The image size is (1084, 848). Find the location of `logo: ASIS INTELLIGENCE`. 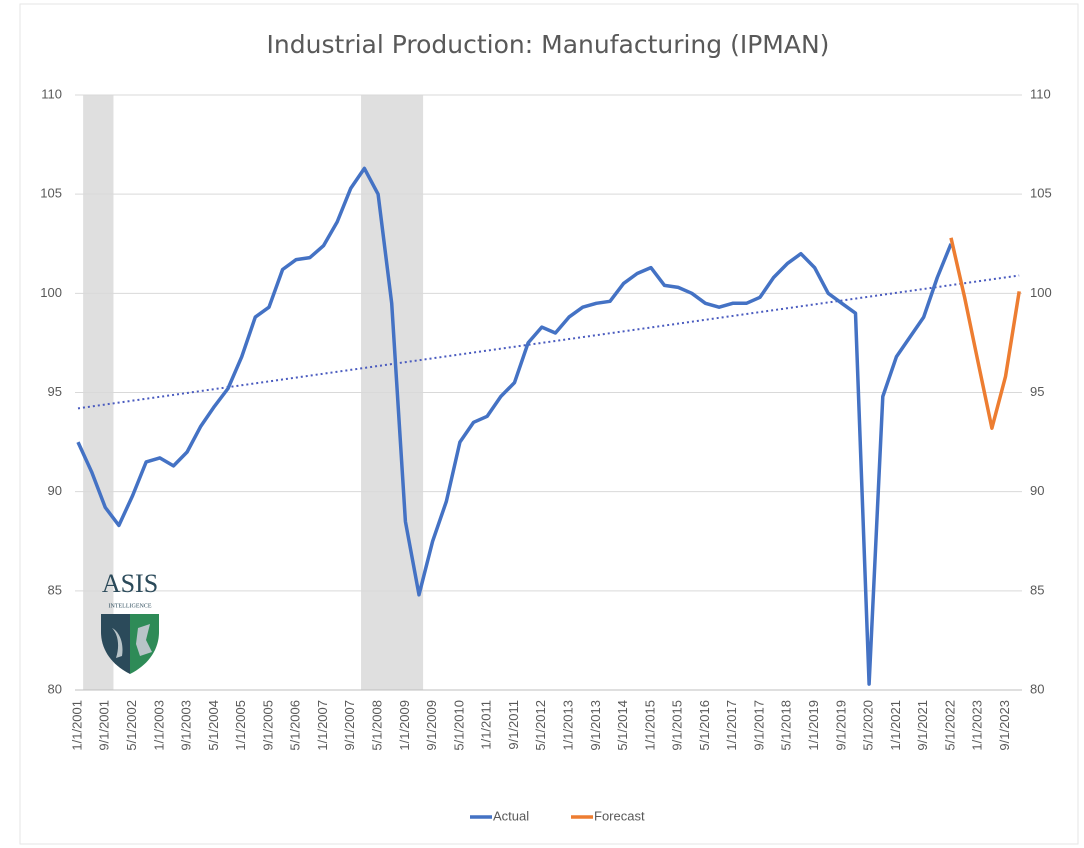

logo: ASIS INTELLIGENCE is located at coordinates (130, 621).